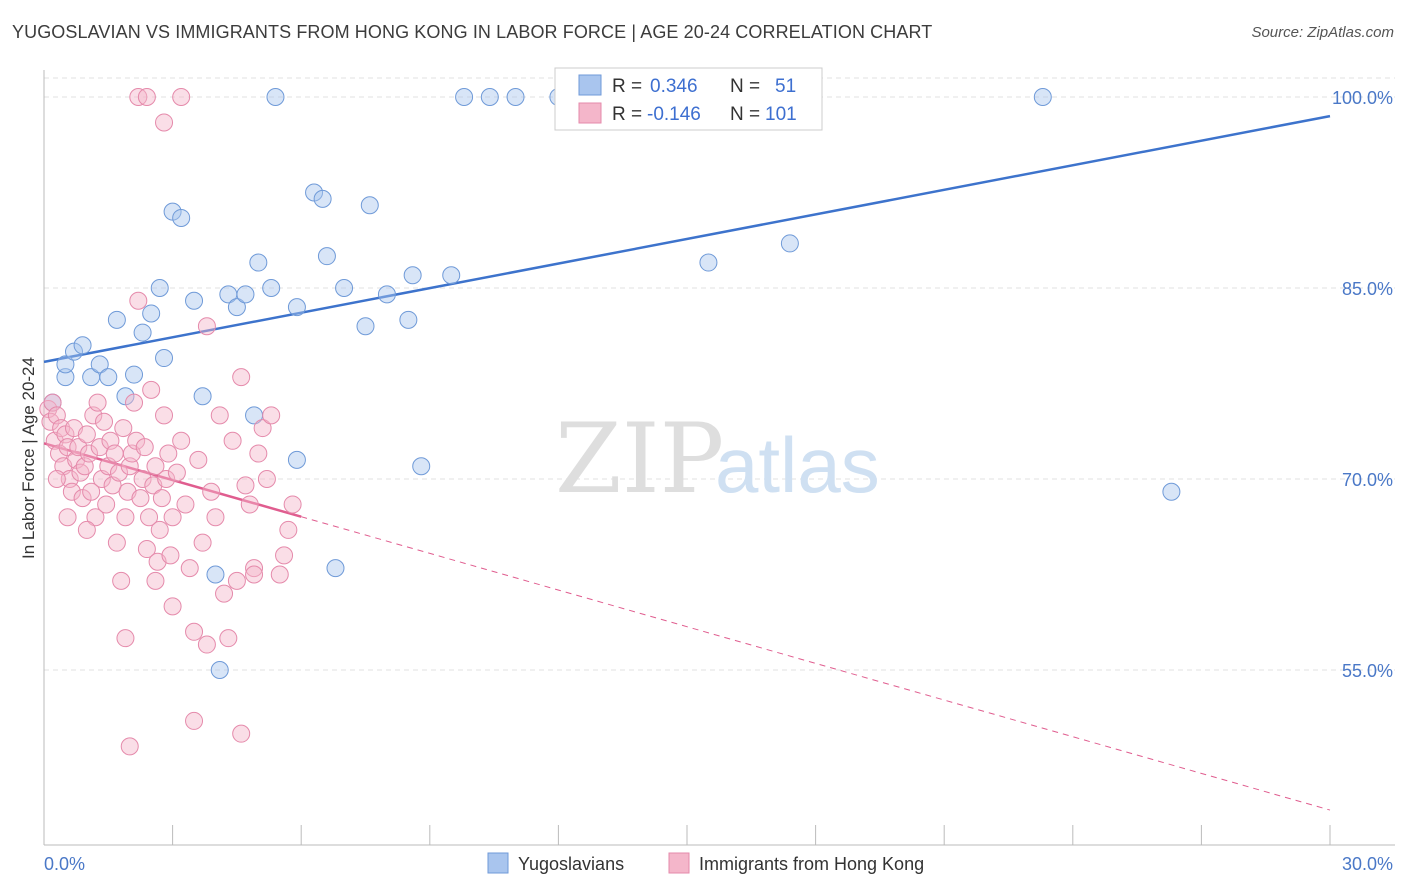  I want to click on y-axis-label: In Labor Force | Age 20-24, so click(28, 458).